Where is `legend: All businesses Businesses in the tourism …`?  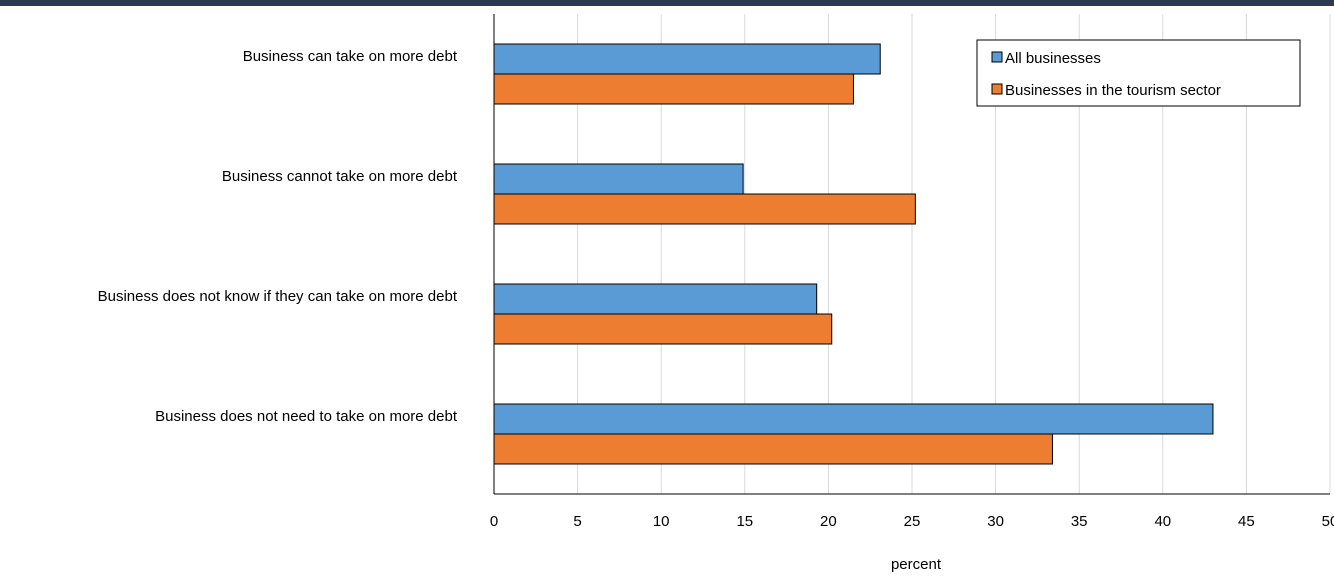 legend: All businesses Businesses in the tourism … is located at coordinates (1138, 73).